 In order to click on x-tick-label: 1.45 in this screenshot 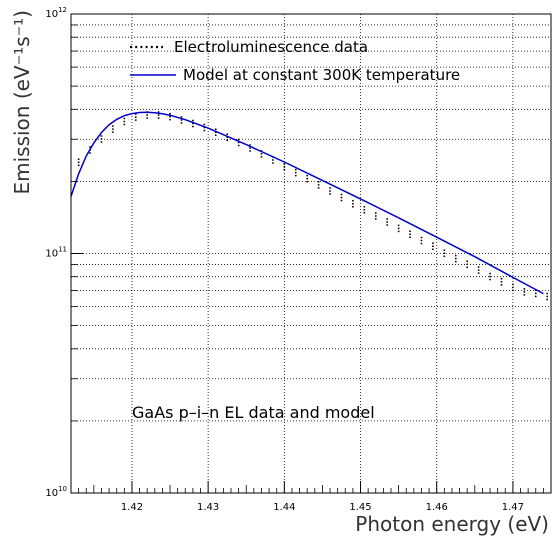, I will do `click(360, 507)`.